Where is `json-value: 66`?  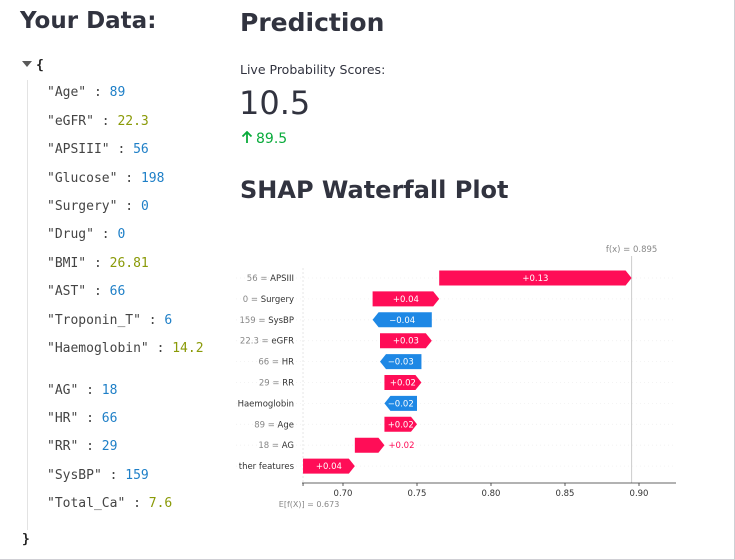
json-value: 66 is located at coordinates (117, 291).